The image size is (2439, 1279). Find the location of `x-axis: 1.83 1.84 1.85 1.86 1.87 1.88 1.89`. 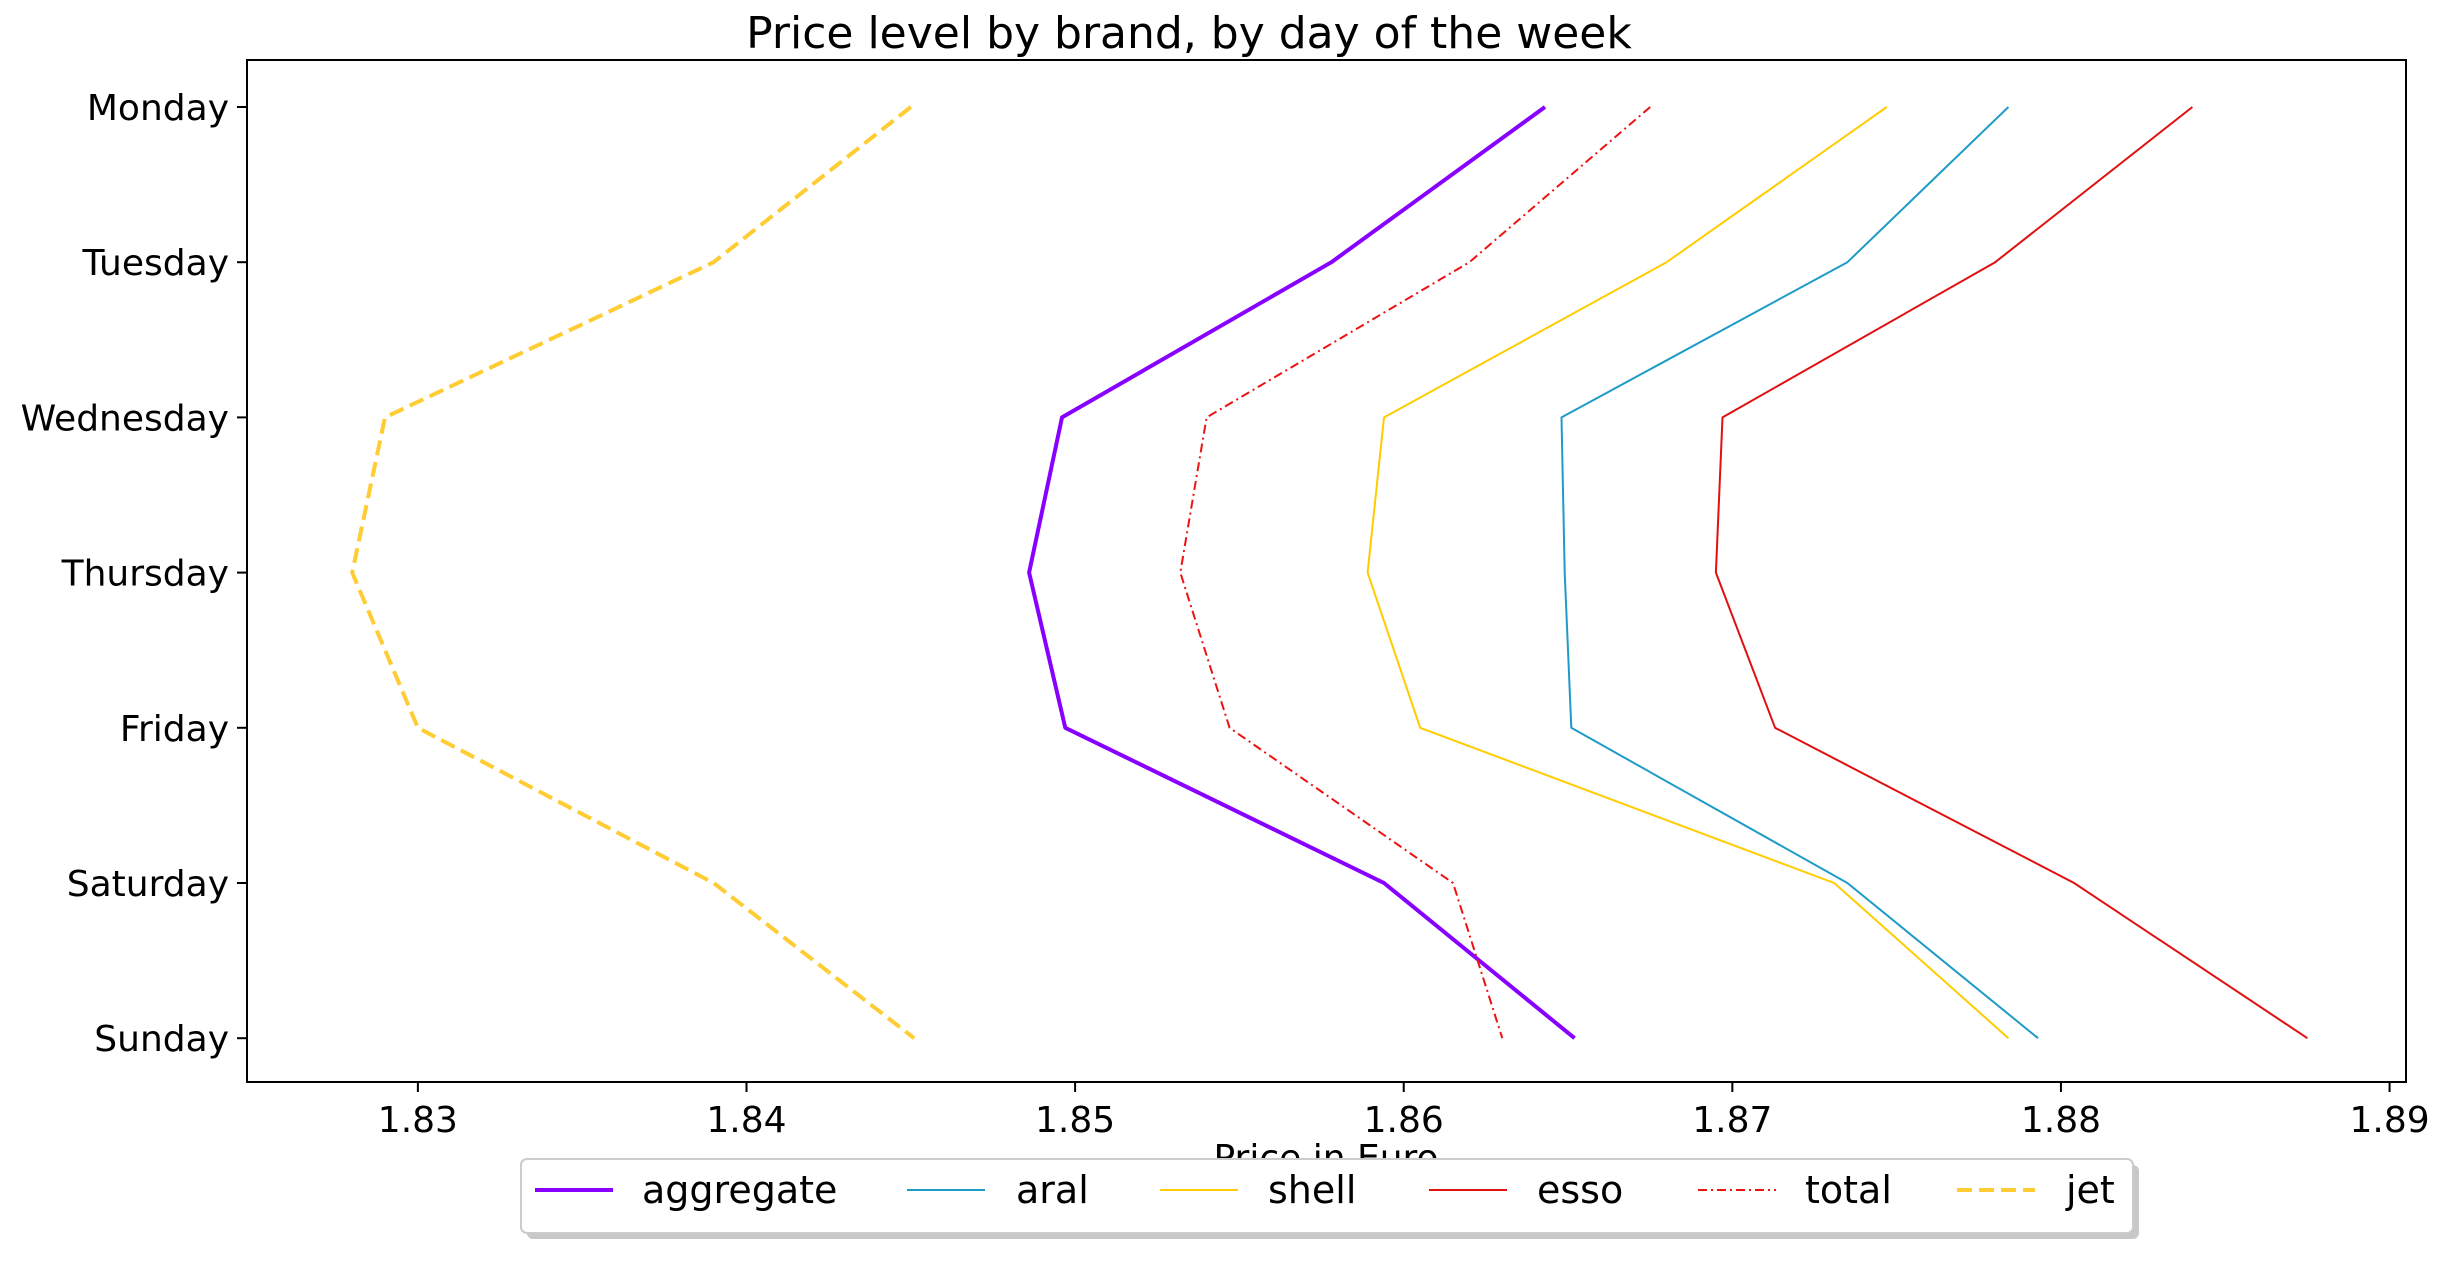

x-axis: 1.83 1.84 1.85 1.86 1.87 1.88 1.89 is located at coordinates (1404, 1111).